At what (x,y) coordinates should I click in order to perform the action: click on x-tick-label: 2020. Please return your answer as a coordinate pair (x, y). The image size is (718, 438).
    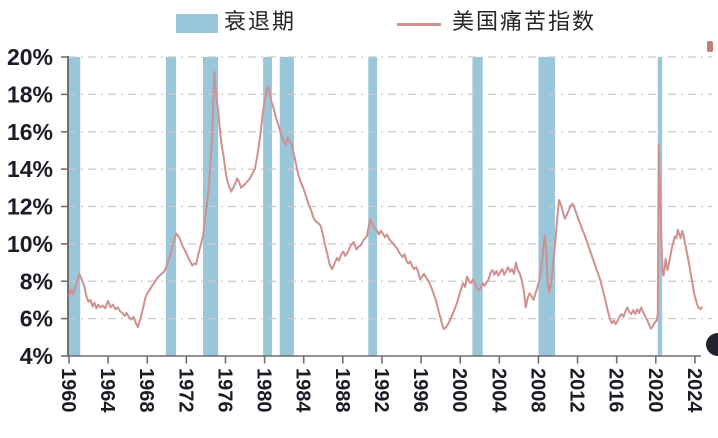
    Looking at the image, I should click on (655, 390).